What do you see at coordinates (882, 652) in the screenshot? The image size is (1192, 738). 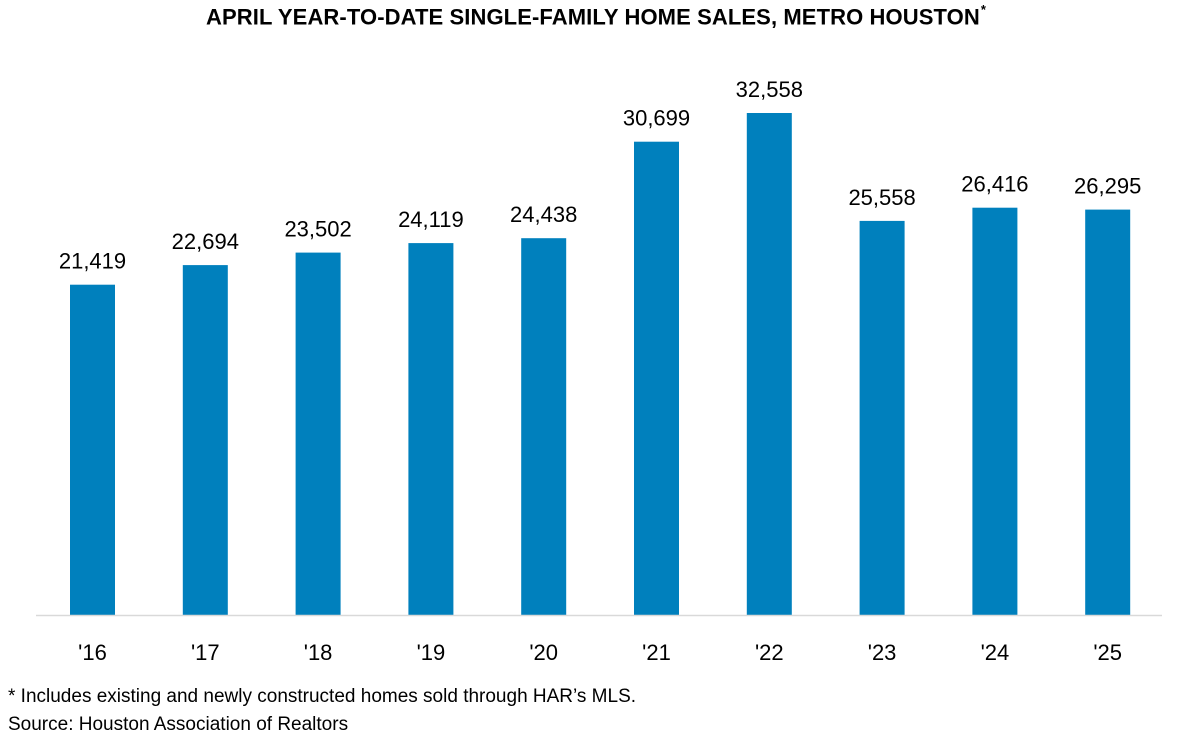 I see `x-tick-label-7: '23` at bounding box center [882, 652].